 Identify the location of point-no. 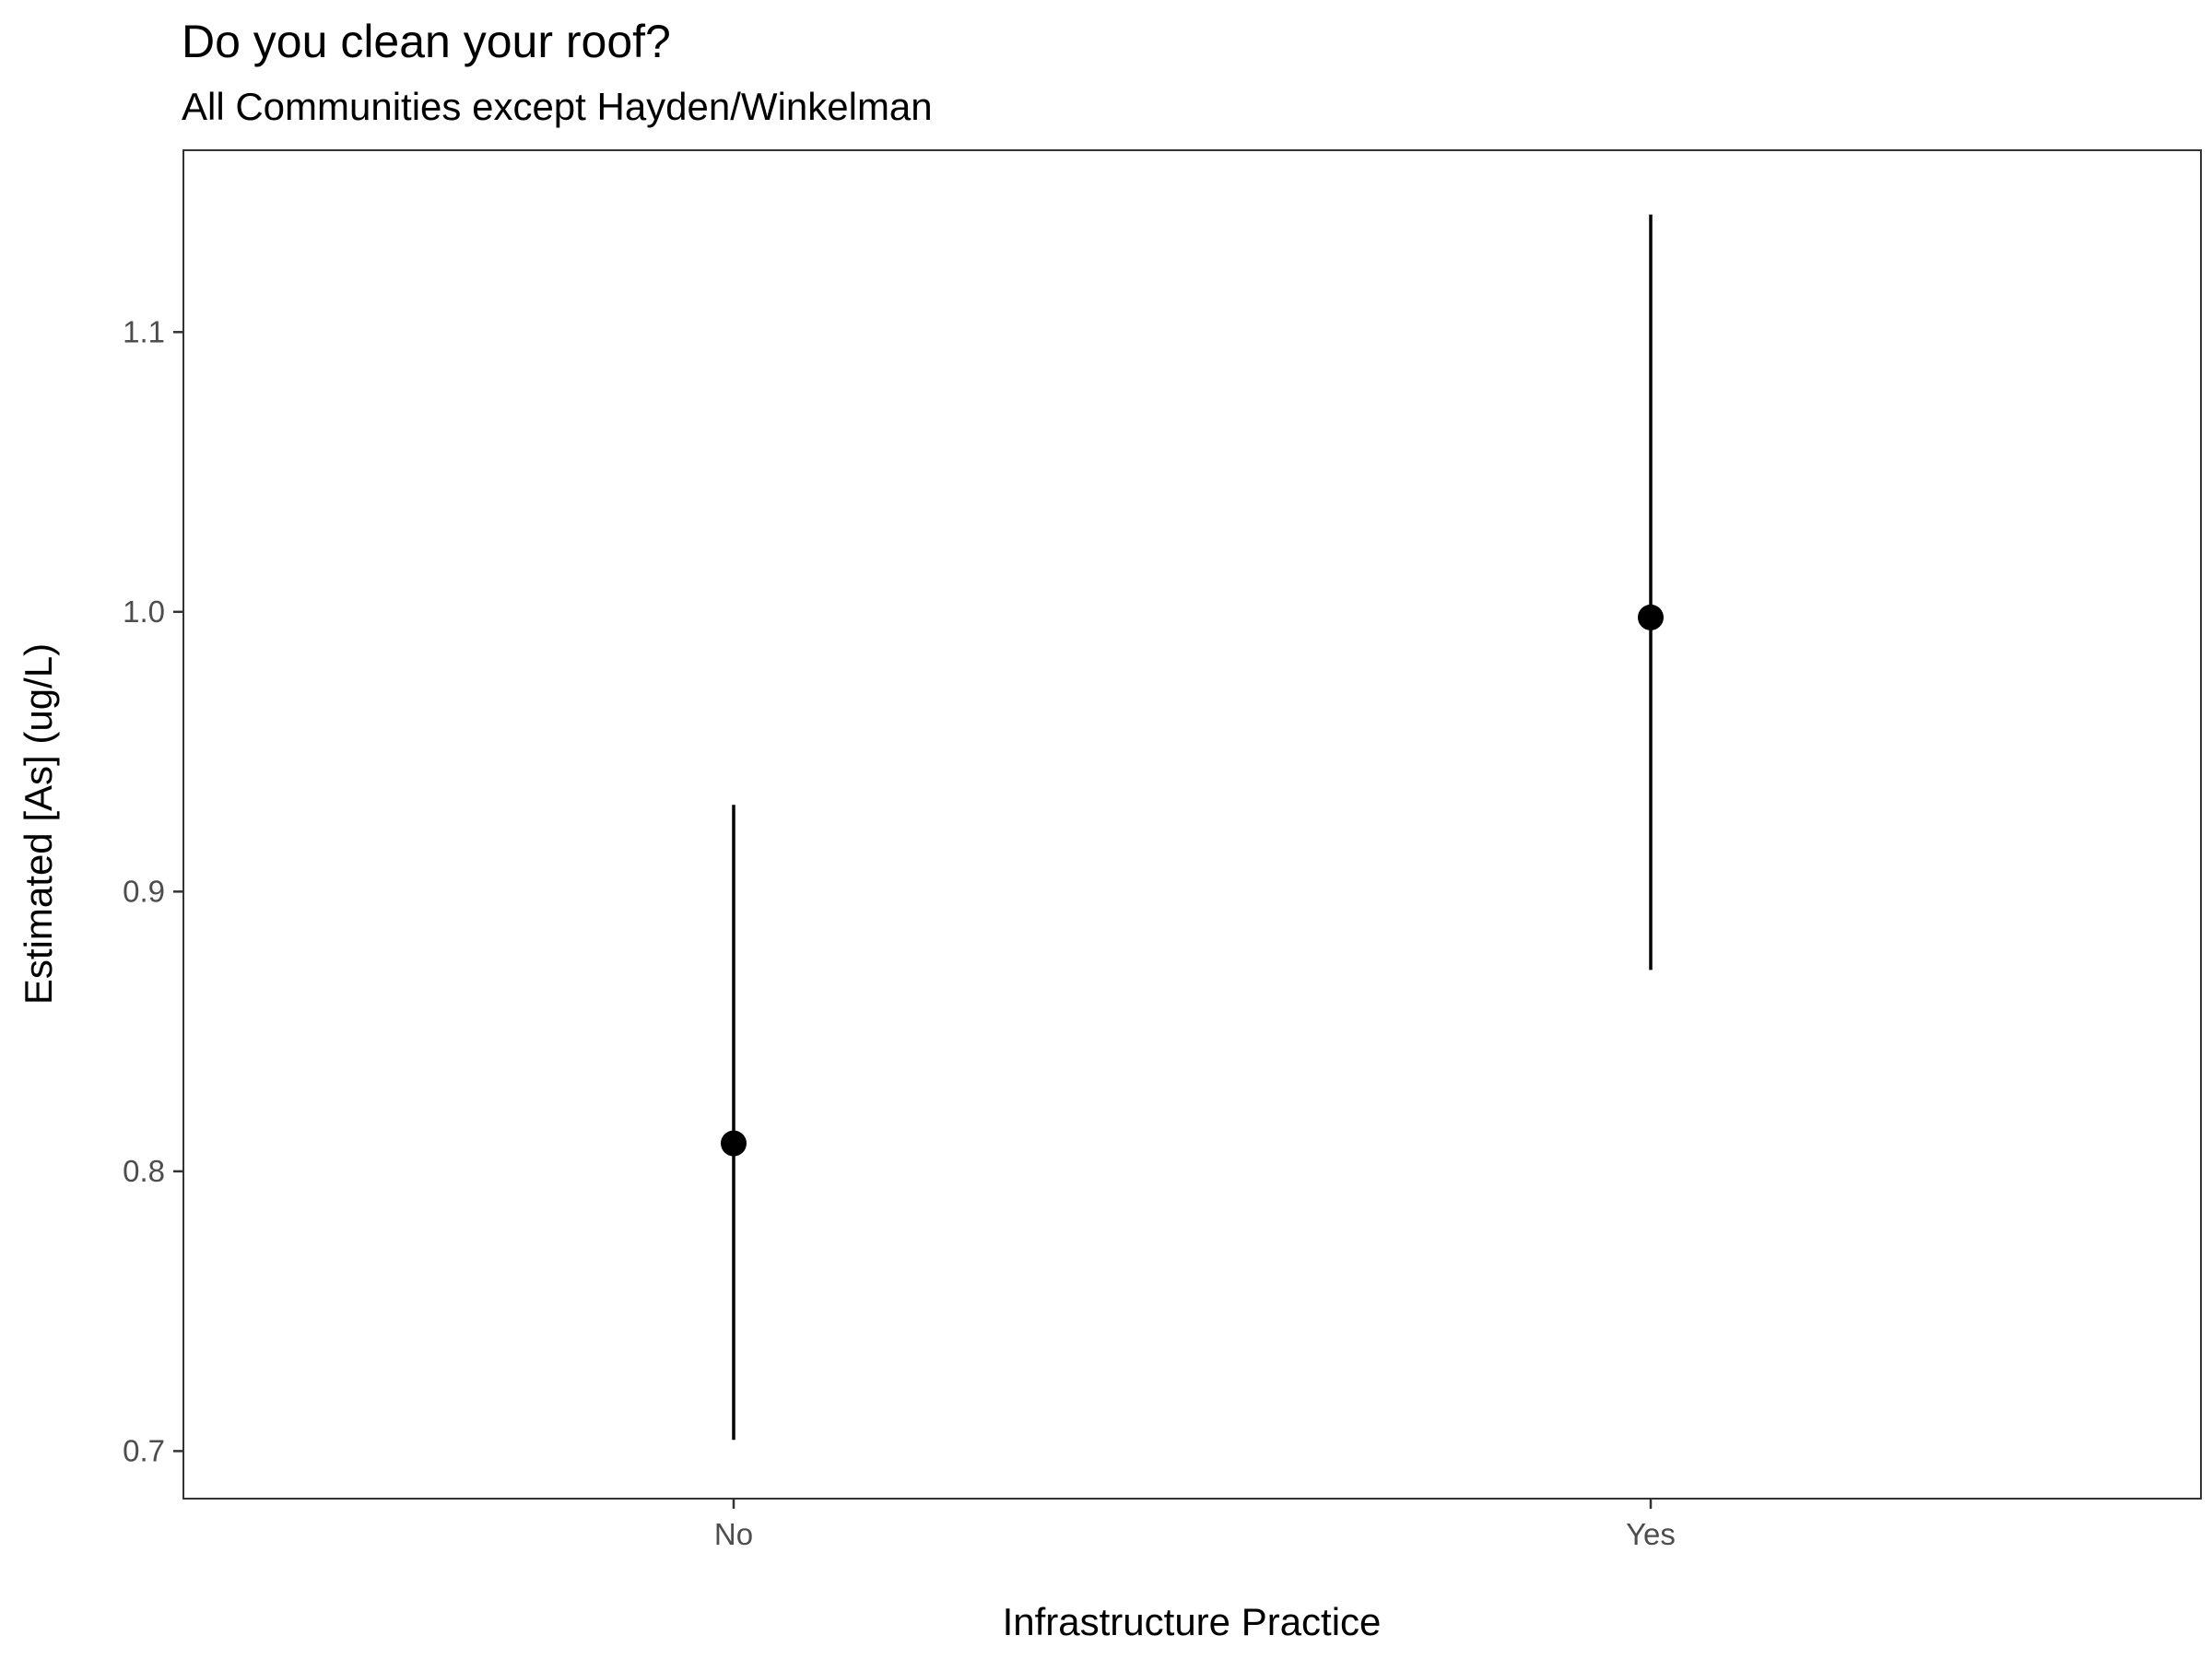
(734, 1143).